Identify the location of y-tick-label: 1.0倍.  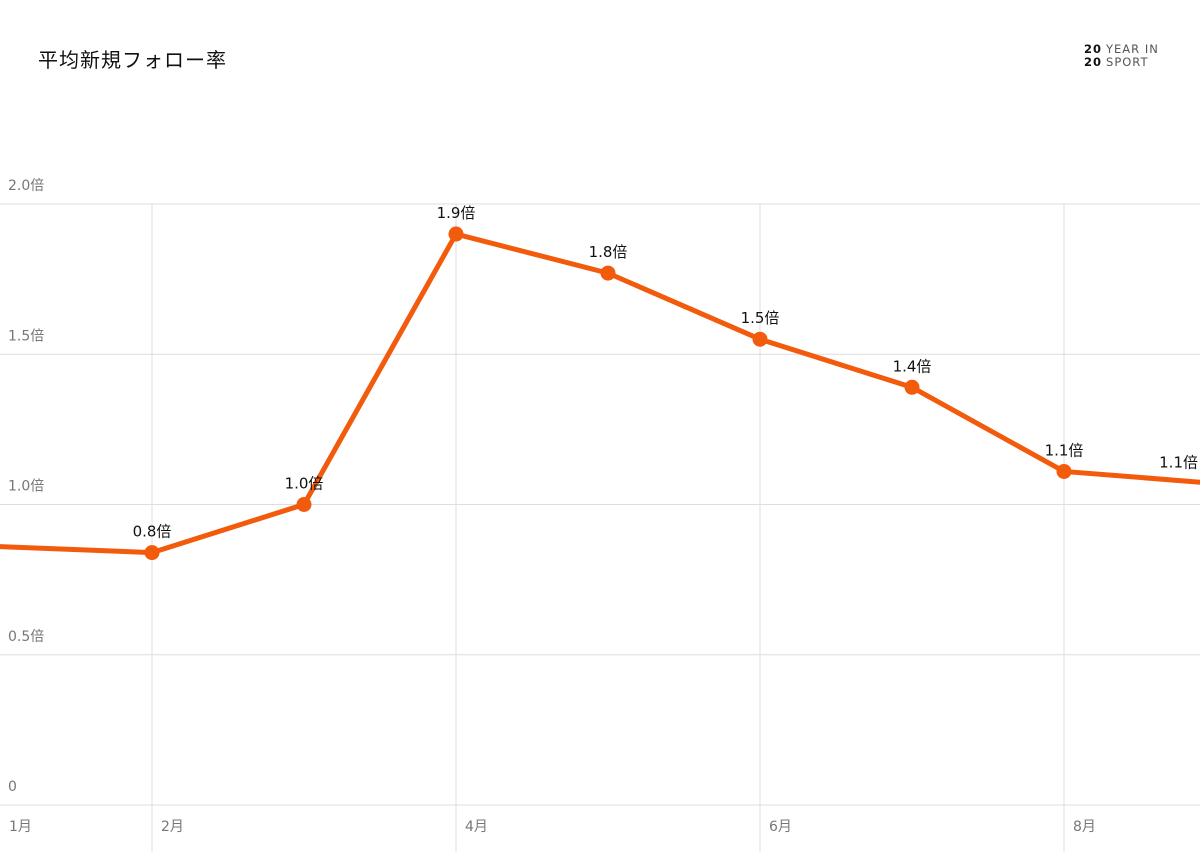
(26, 487).